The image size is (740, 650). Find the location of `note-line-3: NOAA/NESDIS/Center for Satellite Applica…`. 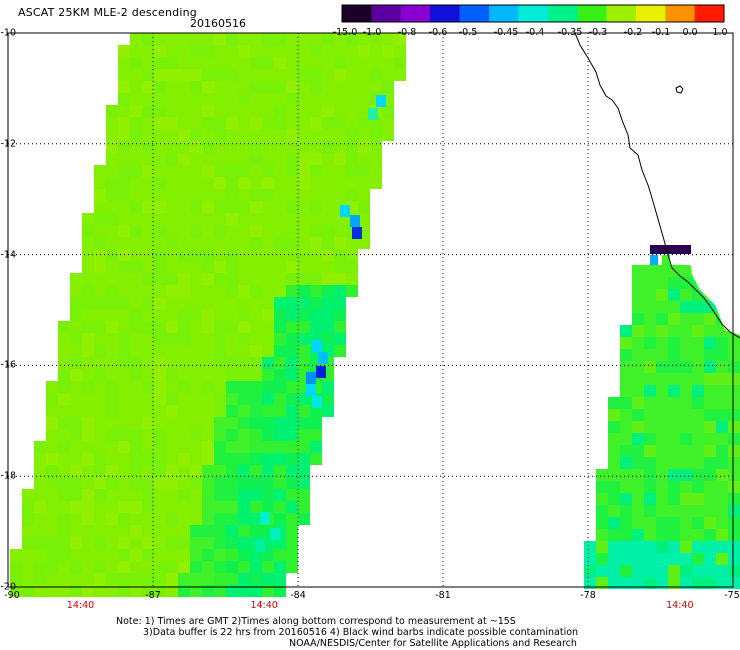

note-line-3: NOAA/NESDIS/Center for Satellite Applica… is located at coordinates (433, 643).